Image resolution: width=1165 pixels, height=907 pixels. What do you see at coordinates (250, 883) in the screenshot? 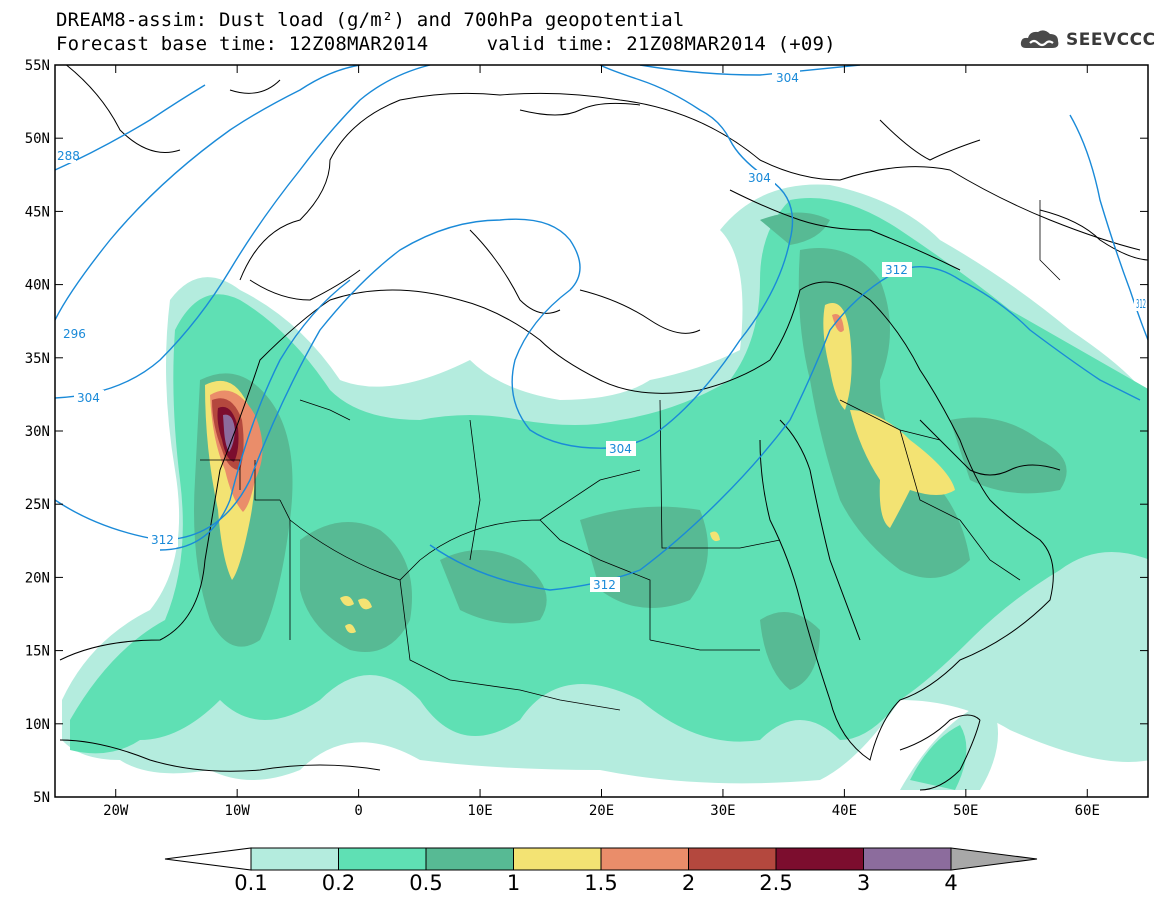
I see `colorbar-label: 0.1` at bounding box center [250, 883].